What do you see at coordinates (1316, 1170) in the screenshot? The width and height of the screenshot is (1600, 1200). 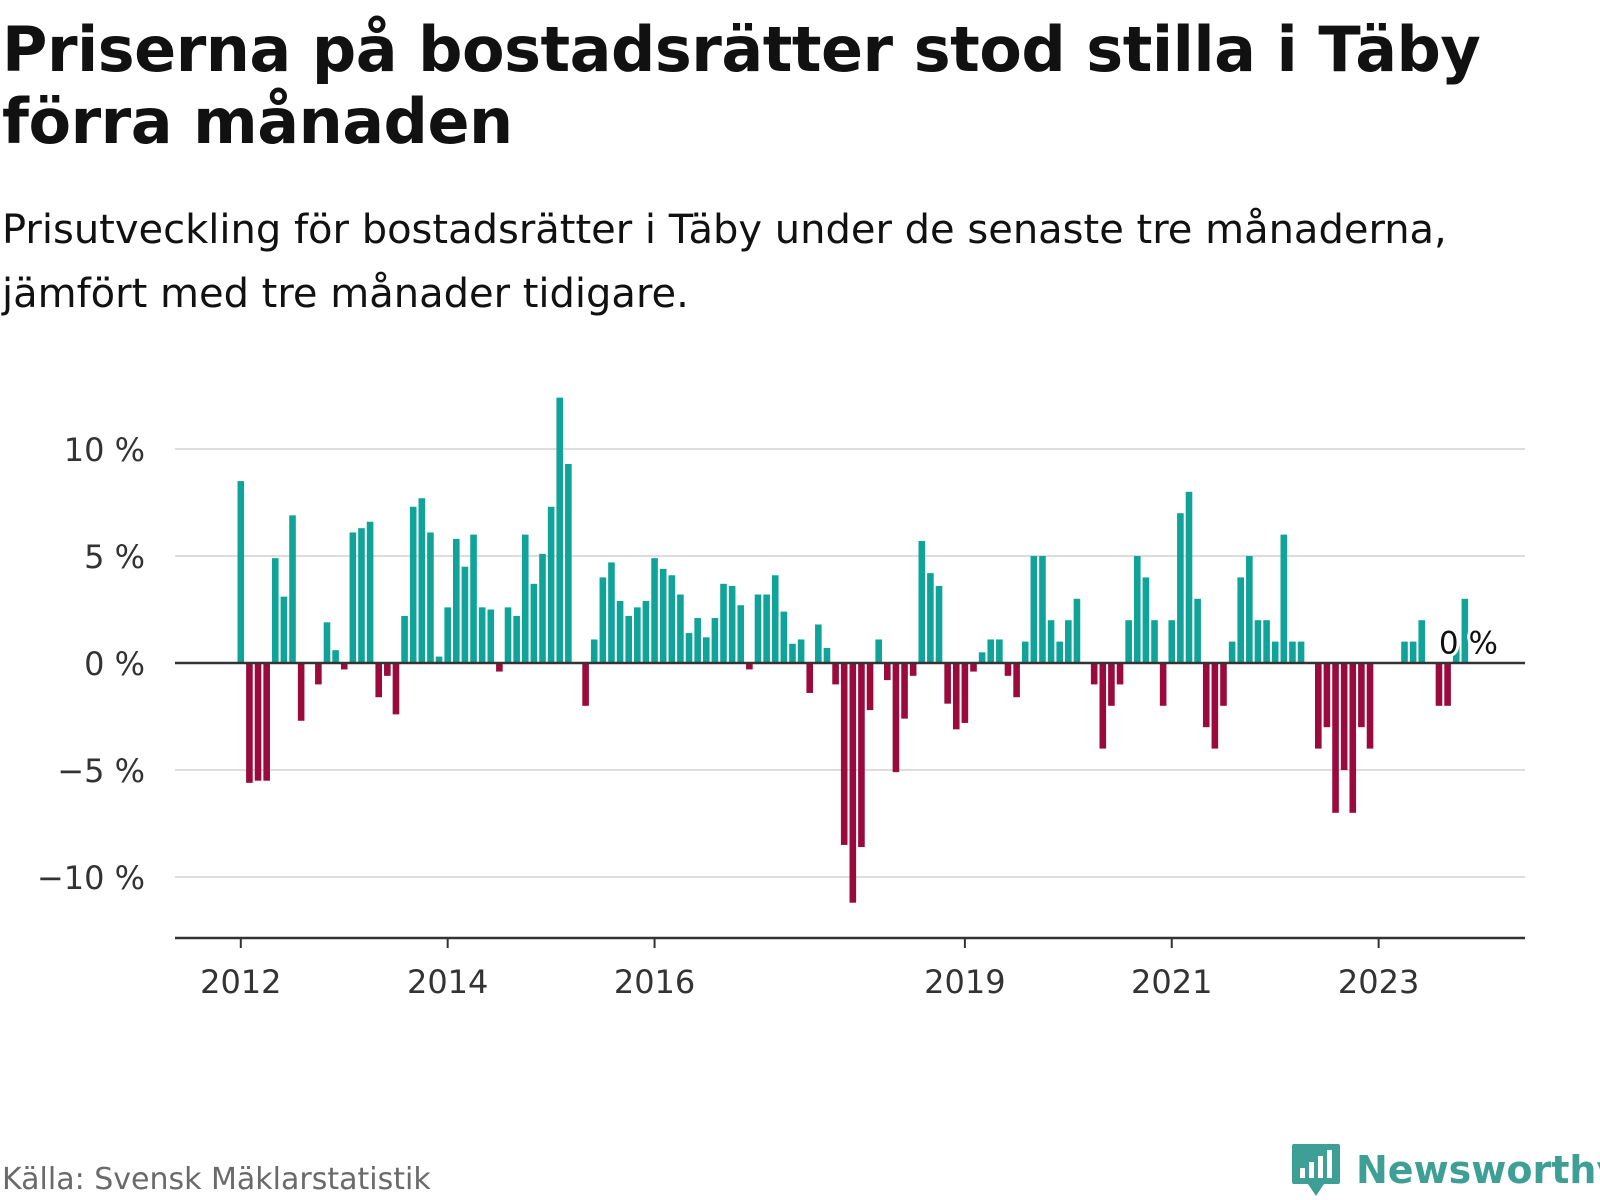 I see `newsworthy-logo-icon` at bounding box center [1316, 1170].